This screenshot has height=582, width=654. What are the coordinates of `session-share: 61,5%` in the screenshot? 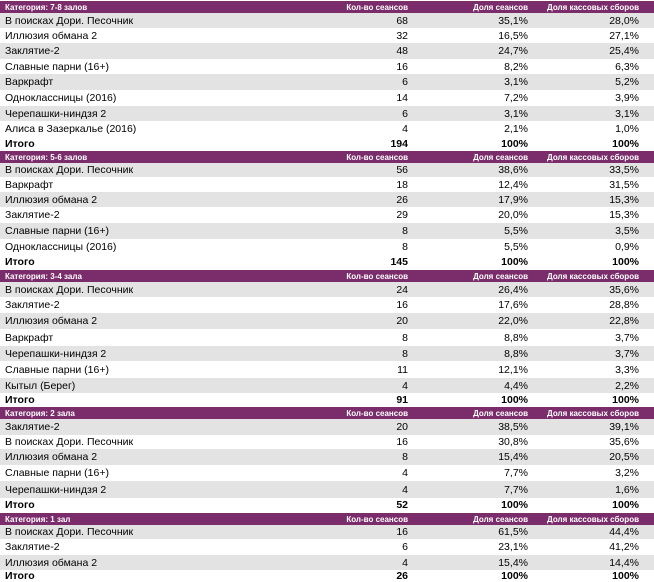 It's located at (513, 532).